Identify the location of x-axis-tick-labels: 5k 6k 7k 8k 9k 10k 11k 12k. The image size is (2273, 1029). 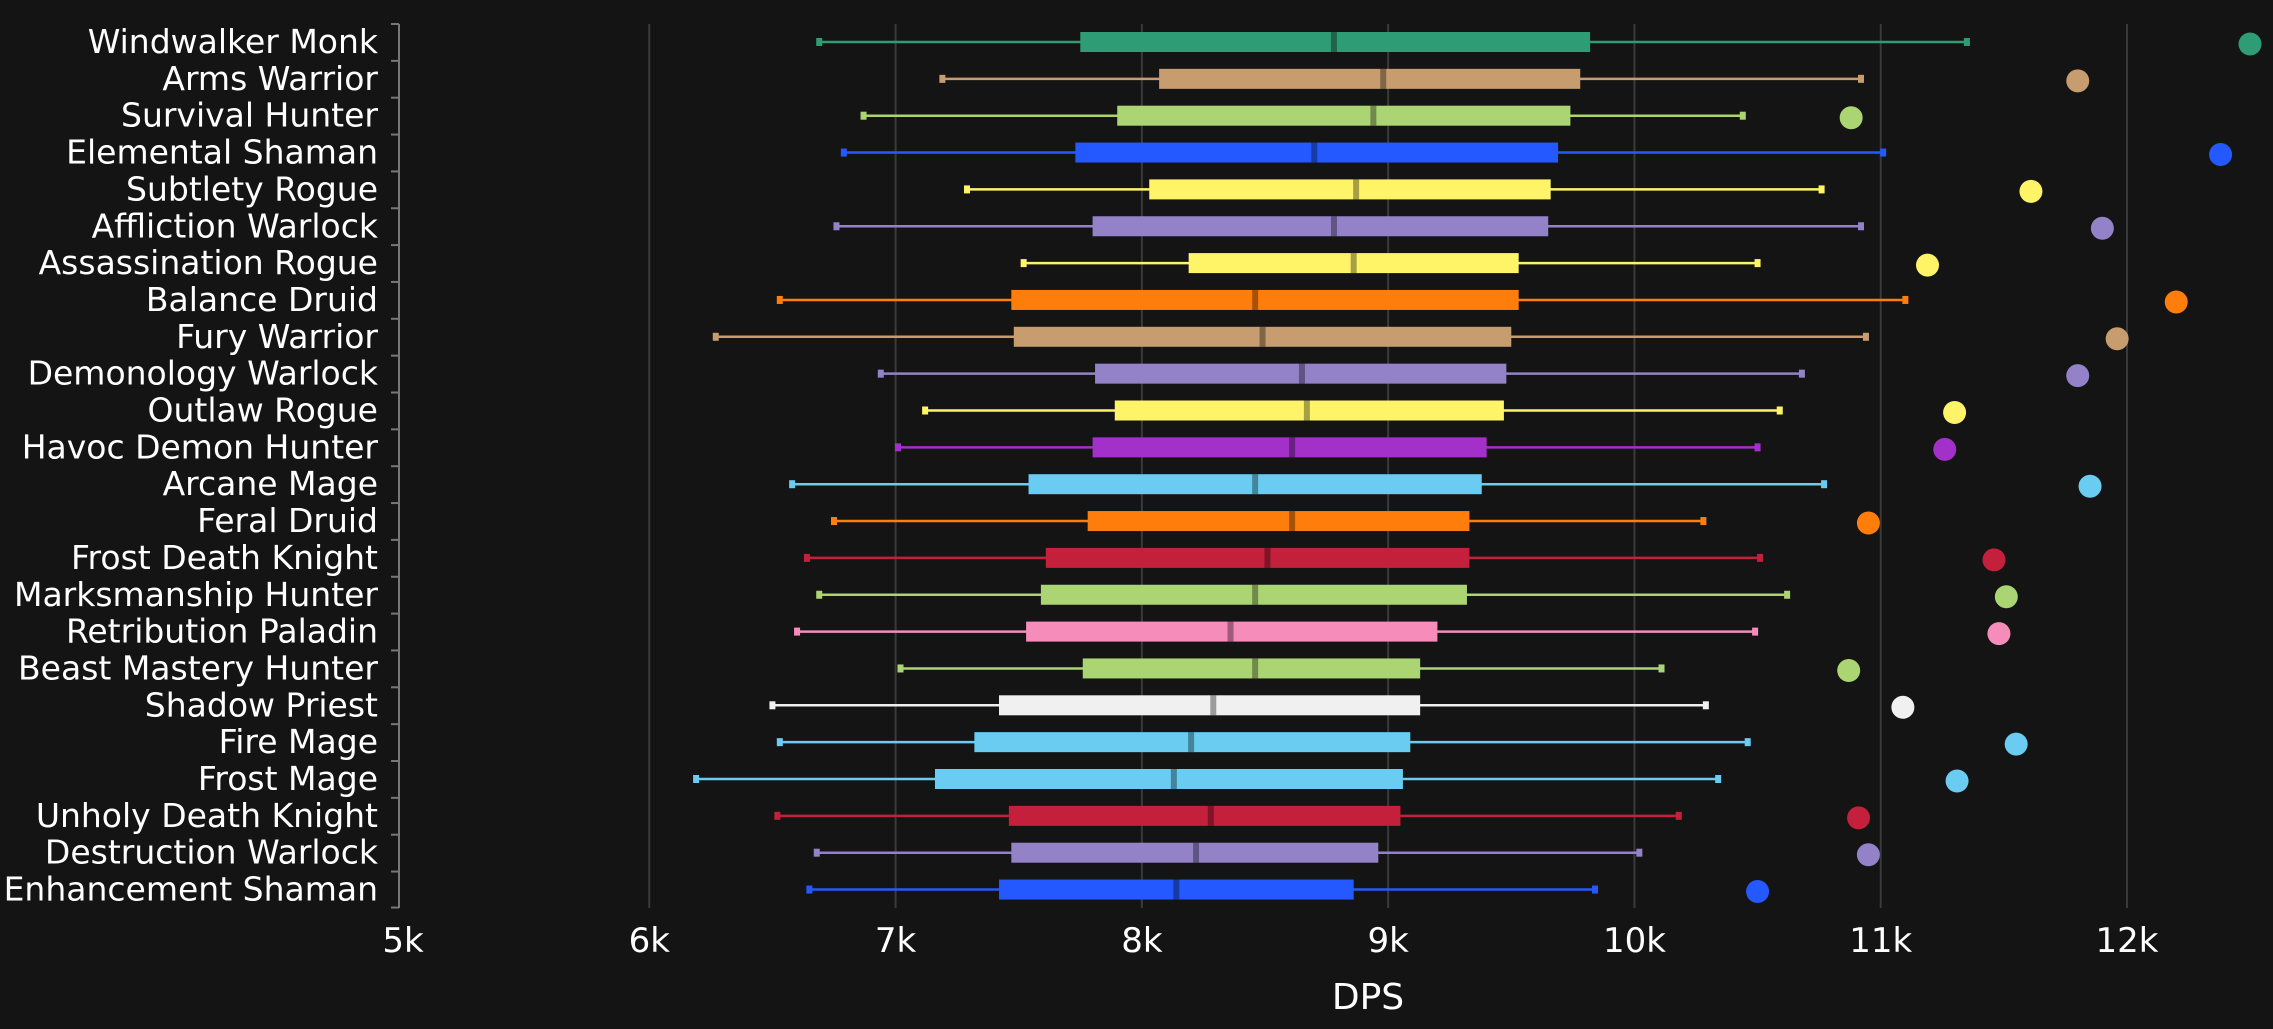
(1270, 941).